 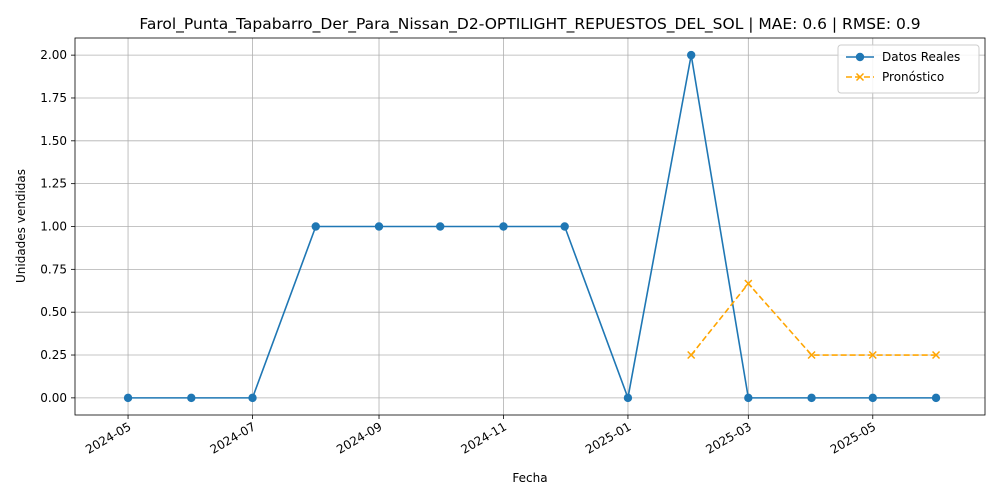 I want to click on x-tick-label: 2025-01, so click(x=608, y=437).